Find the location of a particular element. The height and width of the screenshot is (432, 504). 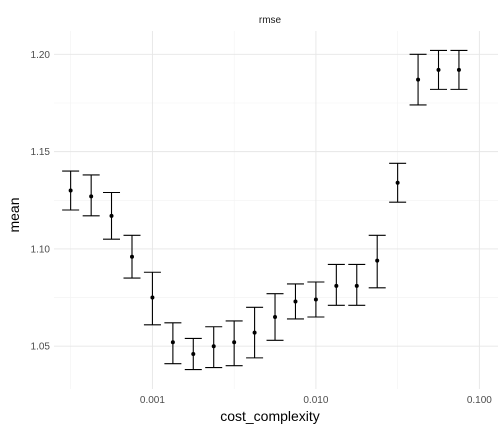

y-tick-label: 1.05 is located at coordinates (41, 347).